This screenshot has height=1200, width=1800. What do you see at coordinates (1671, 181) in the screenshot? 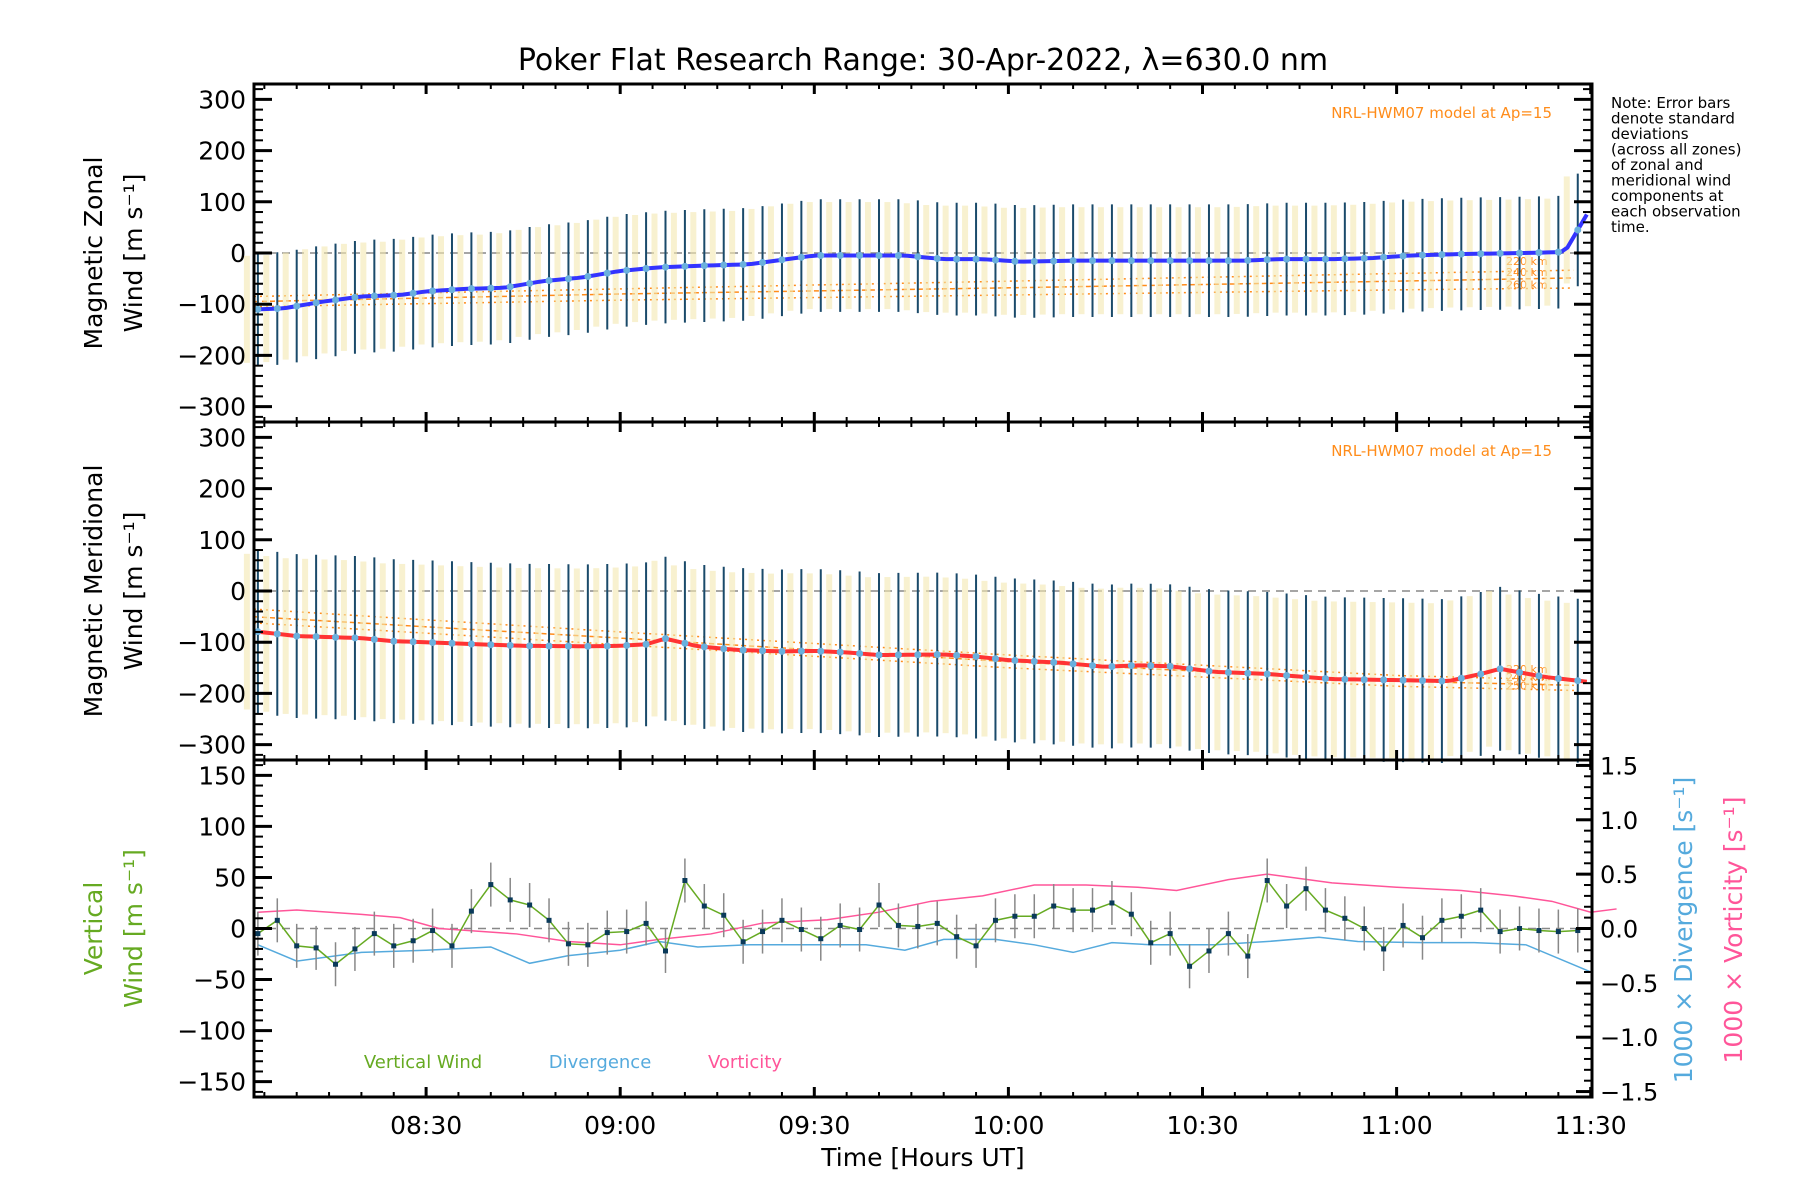
I see `note-line: meridional wind` at bounding box center [1671, 181].